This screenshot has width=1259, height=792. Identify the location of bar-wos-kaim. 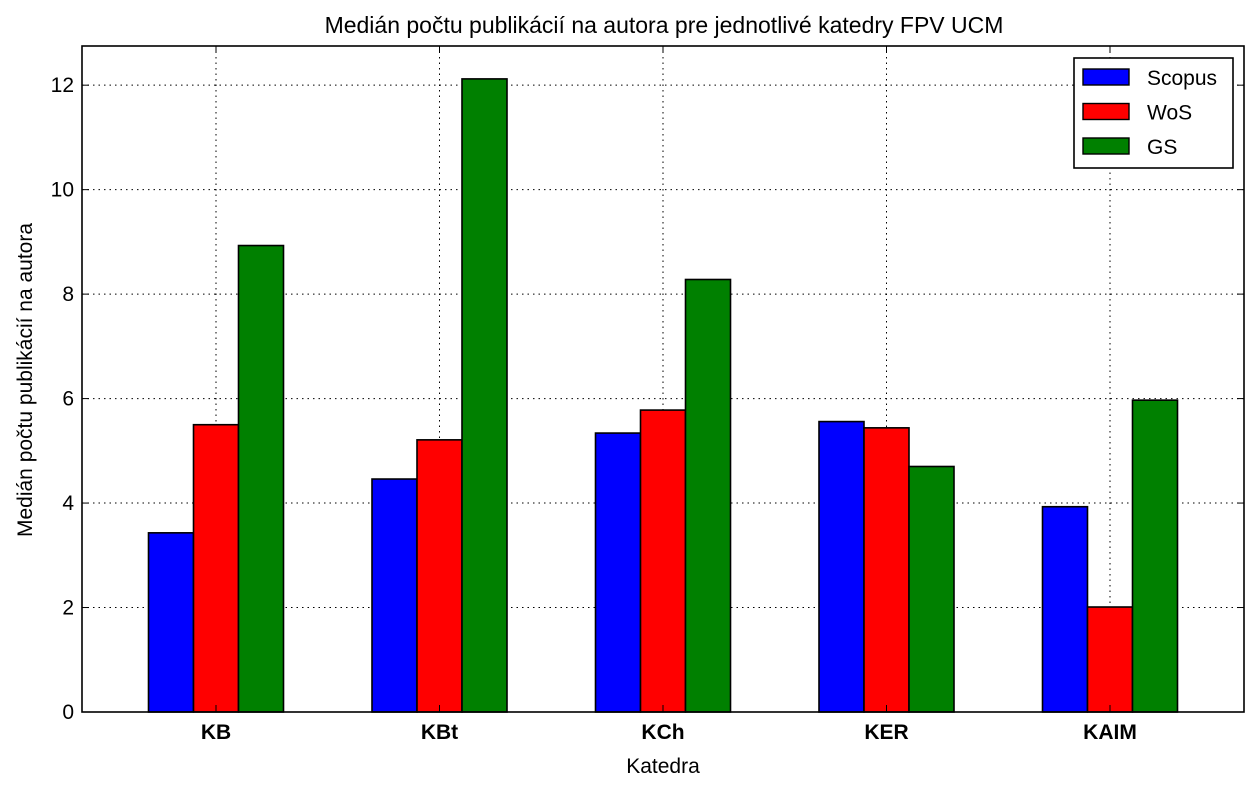
(1110, 659).